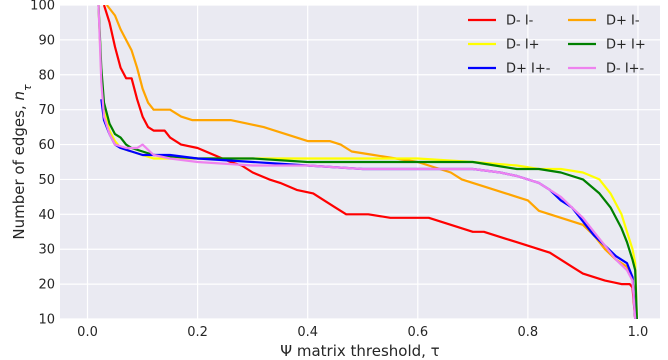 Image resolution: width=668 pixels, height=360 pixels. What do you see at coordinates (46, 320) in the screenshot?
I see `y-tick-label: 10` at bounding box center [46, 320].